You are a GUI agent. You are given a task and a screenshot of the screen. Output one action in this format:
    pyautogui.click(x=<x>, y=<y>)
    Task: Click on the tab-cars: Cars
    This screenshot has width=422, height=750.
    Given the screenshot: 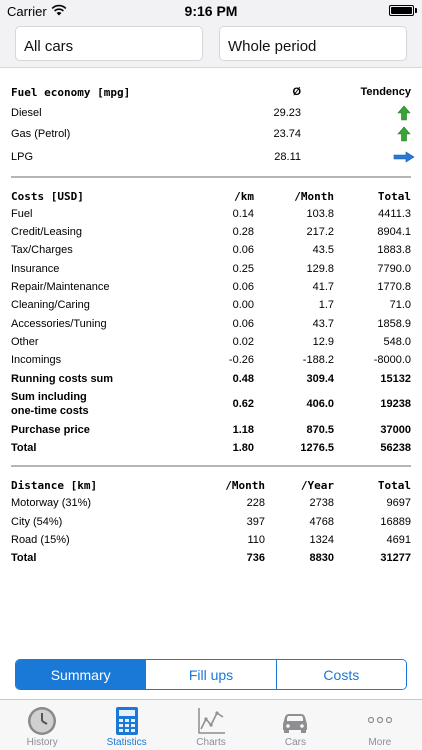 What is the action you would take?
    pyautogui.click(x=295, y=725)
    